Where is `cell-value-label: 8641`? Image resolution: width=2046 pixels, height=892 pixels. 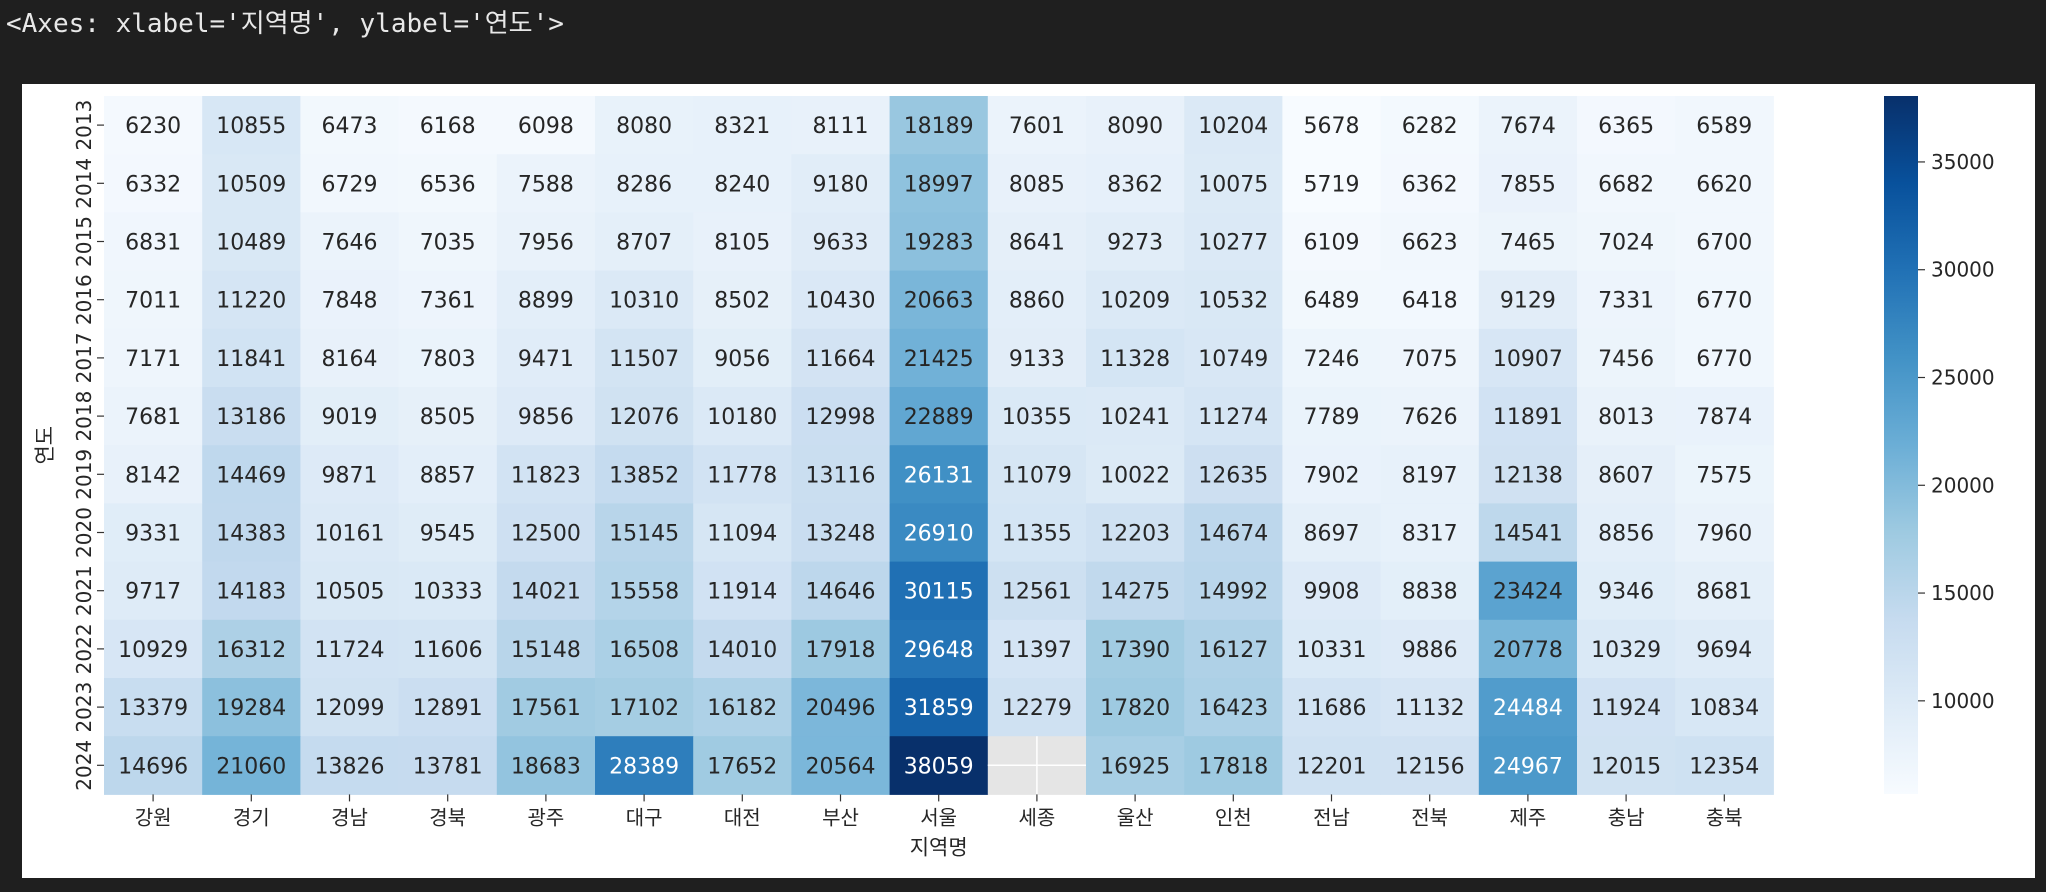 cell-value-label: 8641 is located at coordinates (1037, 243).